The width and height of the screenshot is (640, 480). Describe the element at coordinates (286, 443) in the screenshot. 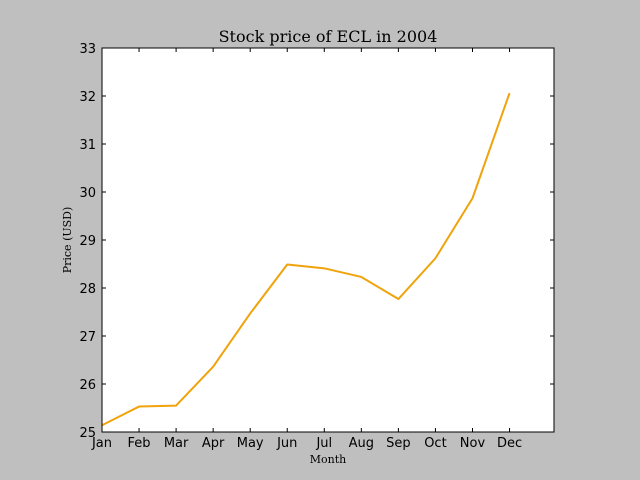

I see `x-tick-label: Jun` at that location.